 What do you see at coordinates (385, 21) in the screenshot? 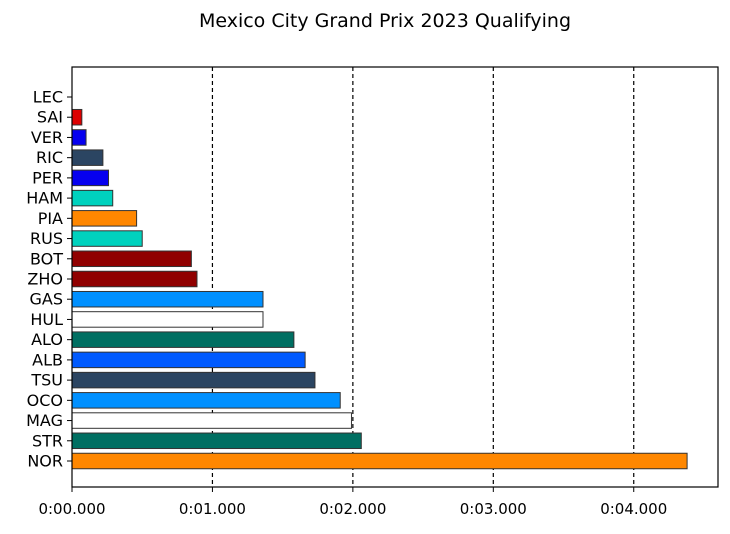
I see `chart-title: Mexico City Grand Prix 2023 Qualifying` at bounding box center [385, 21].